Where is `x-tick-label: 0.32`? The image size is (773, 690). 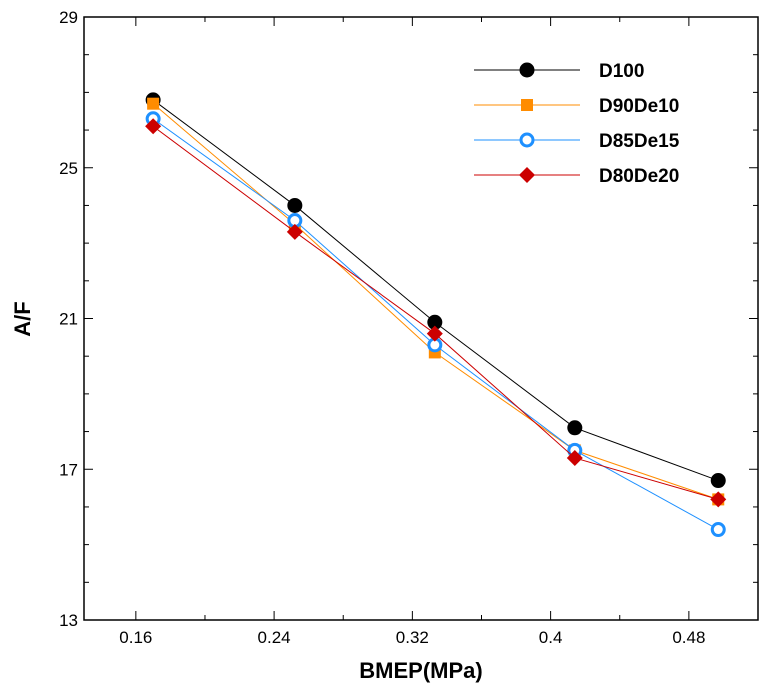
x-tick-label: 0.32 is located at coordinates (412, 637).